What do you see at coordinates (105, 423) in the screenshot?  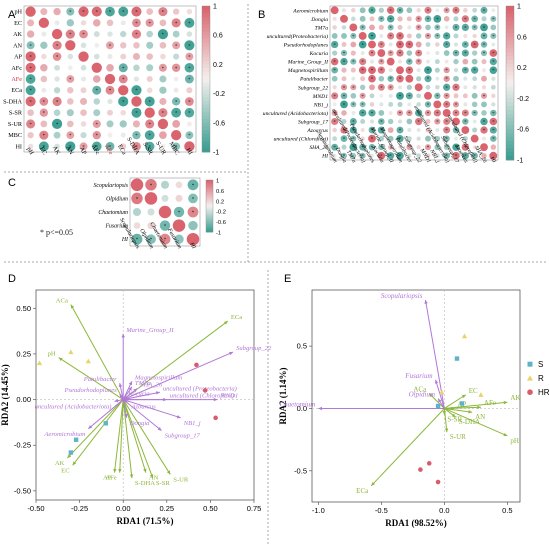 I see `sample-point-s` at bounding box center [105, 423].